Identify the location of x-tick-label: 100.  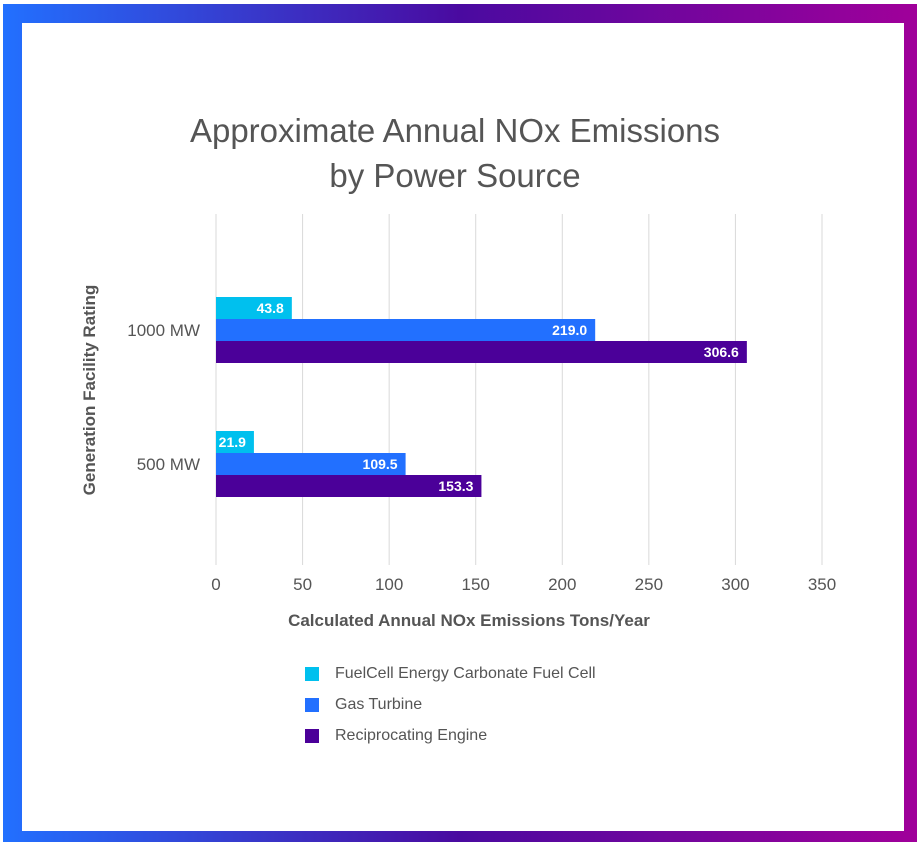
(389, 584).